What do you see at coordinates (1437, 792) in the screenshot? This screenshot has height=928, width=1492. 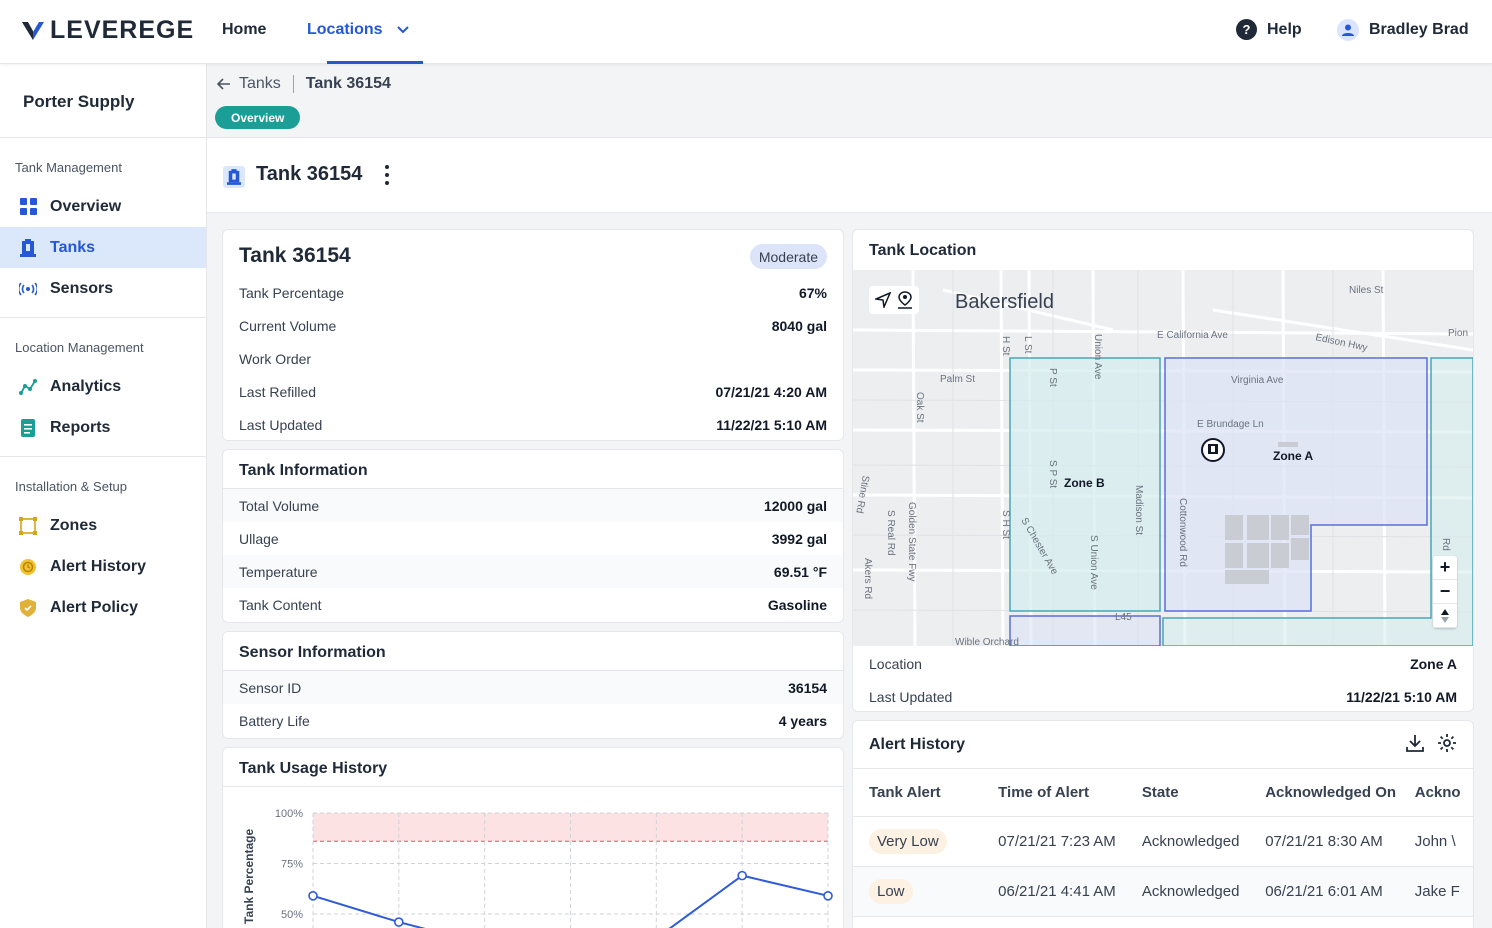 I see `column-header: Ackno` at bounding box center [1437, 792].